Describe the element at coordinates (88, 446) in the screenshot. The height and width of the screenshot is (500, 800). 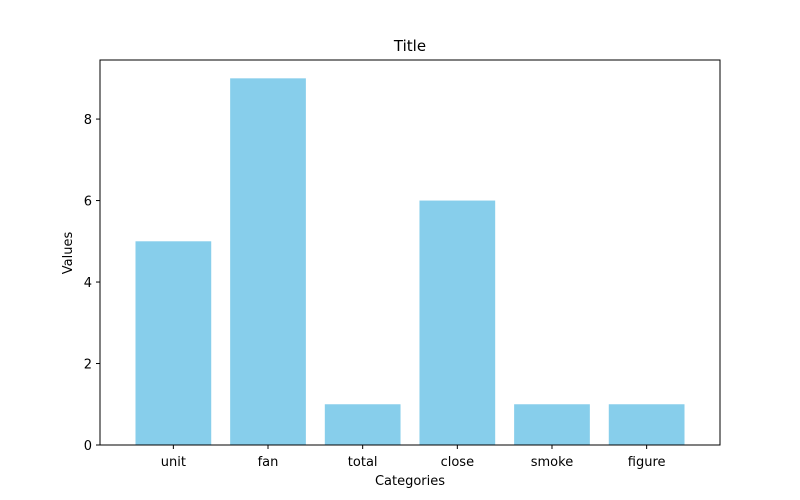
I see `y-tick-label: 0` at that location.